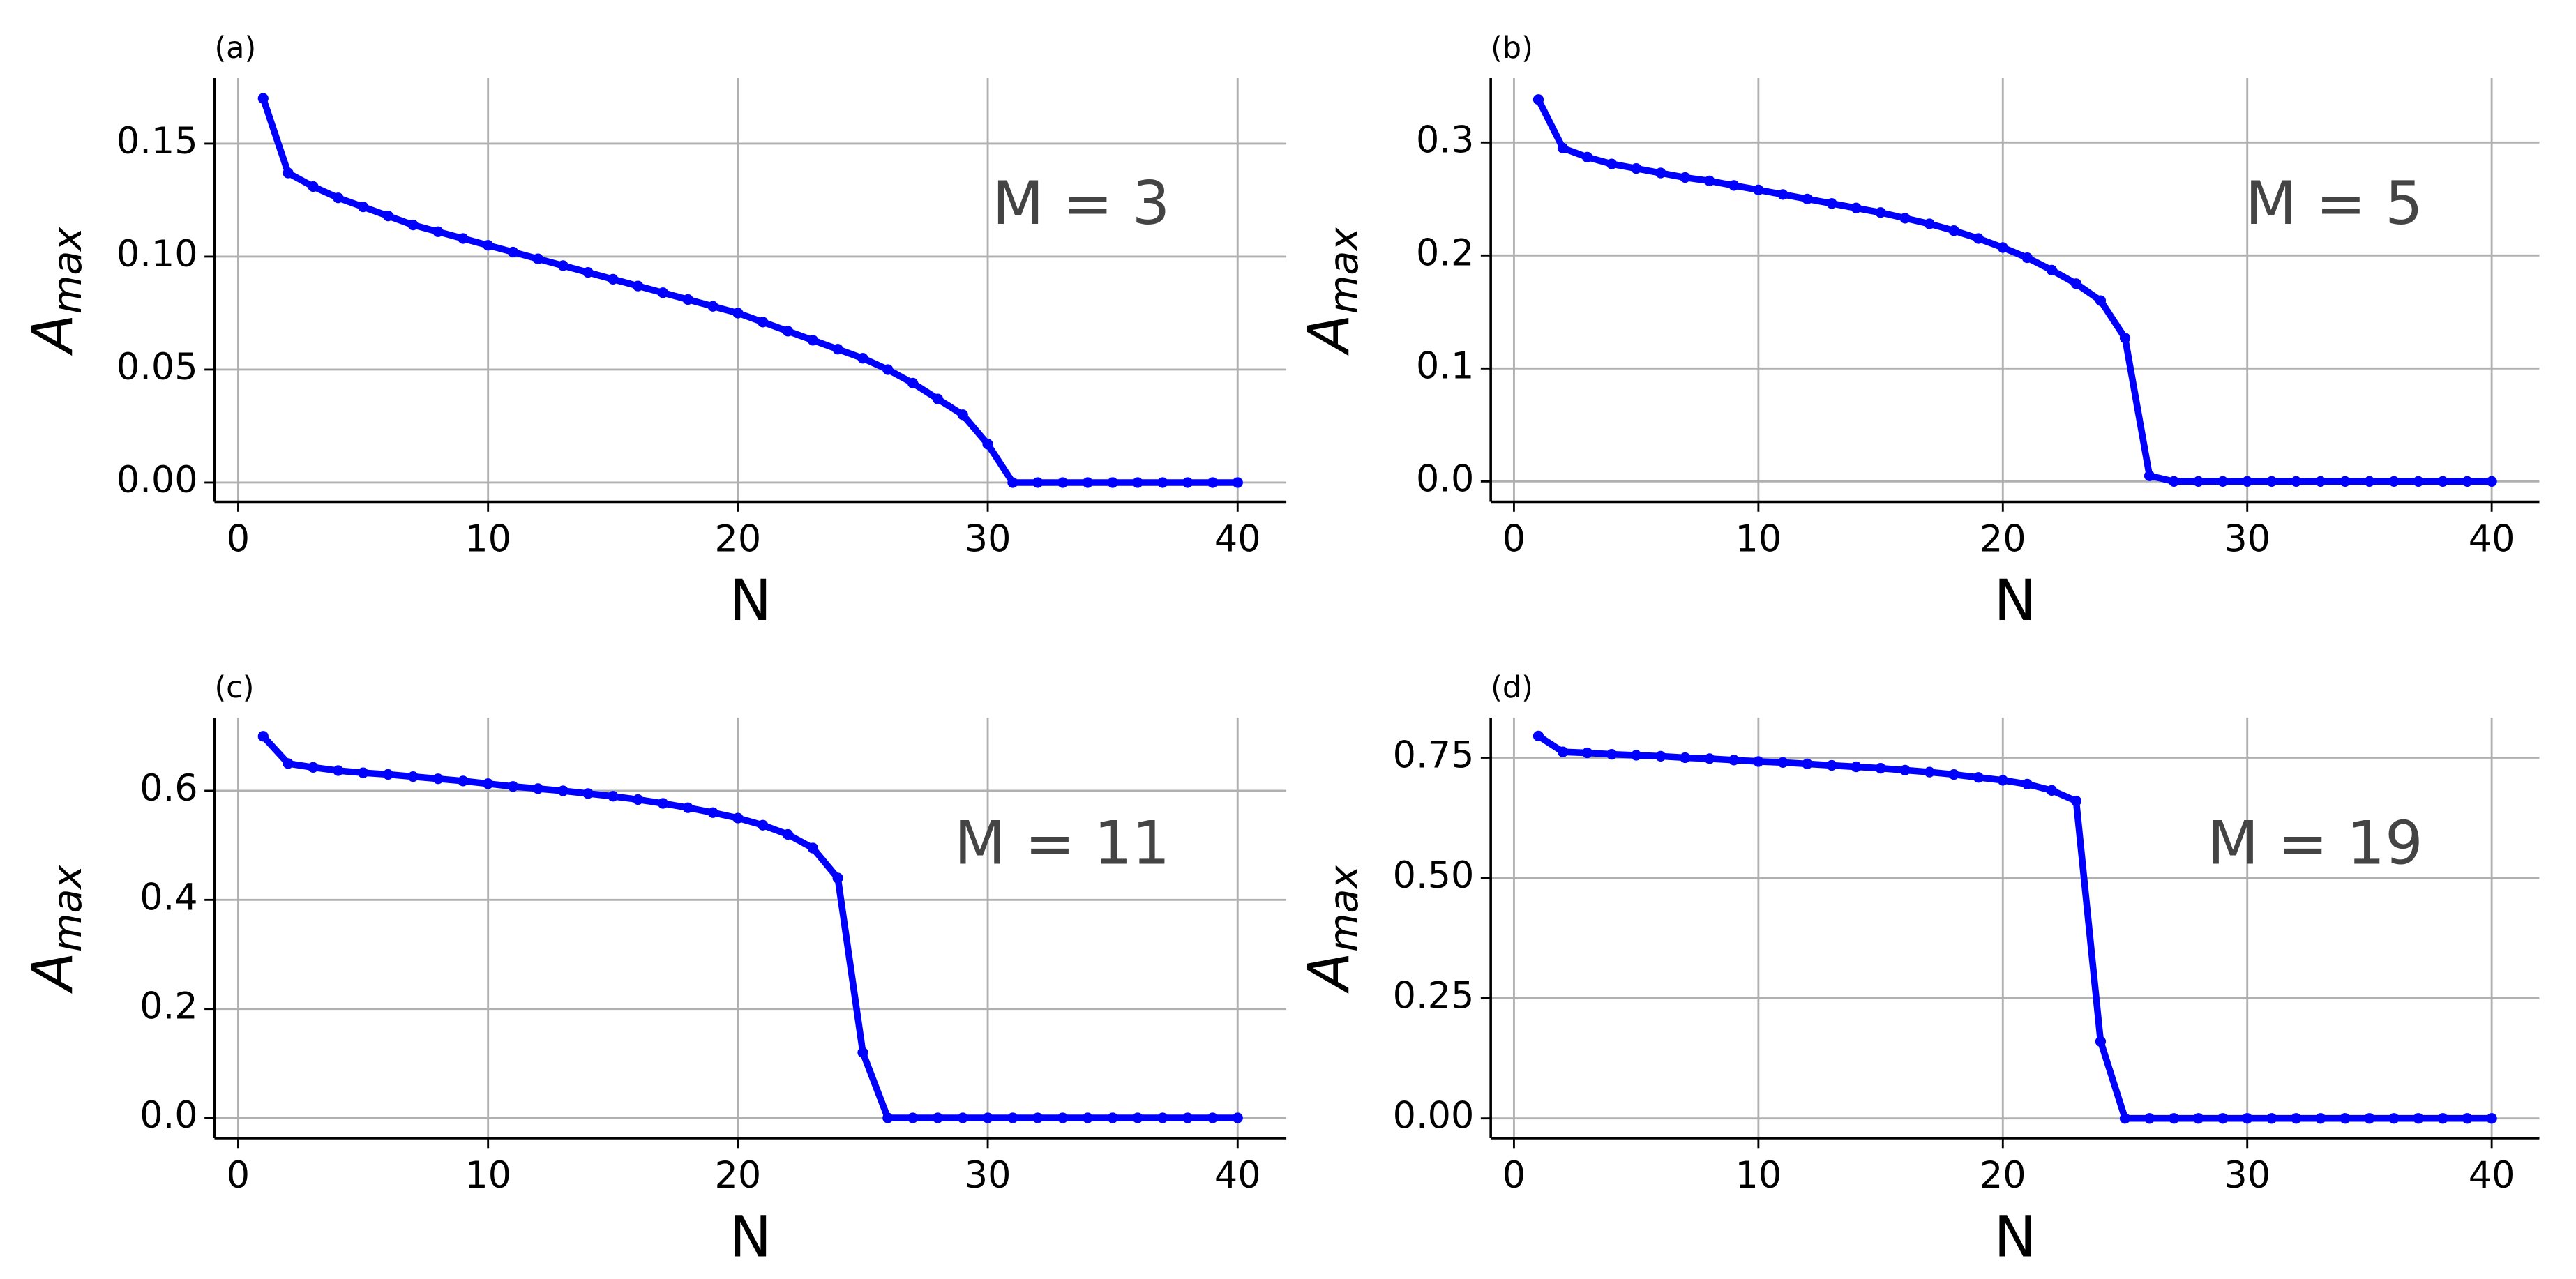 The width and height of the screenshot is (2576, 1279). Describe the element at coordinates (1434, 875) in the screenshot. I see `y-tick-label: 0.50` at that location.